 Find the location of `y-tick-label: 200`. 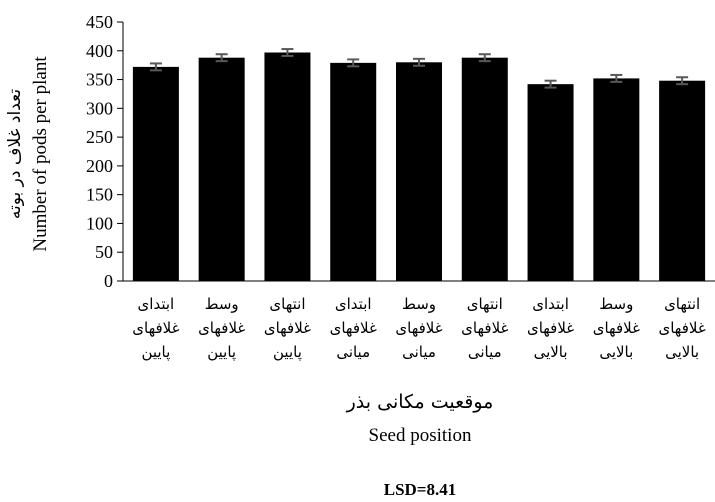

y-tick-label: 200 is located at coordinates (99, 166).